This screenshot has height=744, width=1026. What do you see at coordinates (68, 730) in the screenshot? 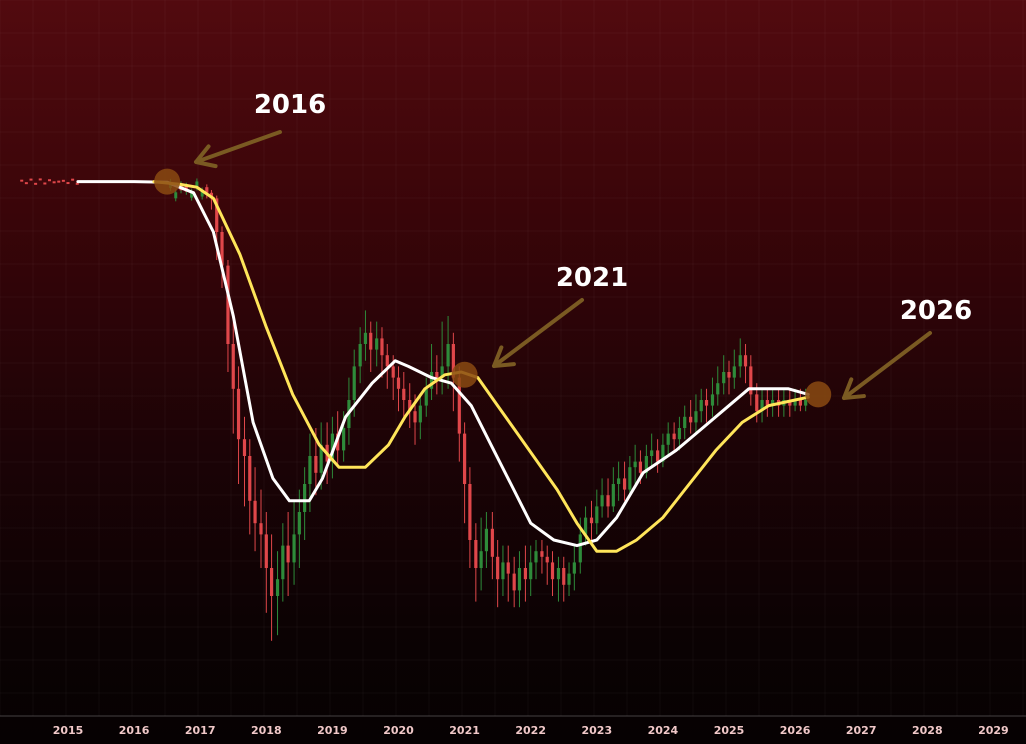
I see `x-tick-label: 2015` at bounding box center [68, 730].